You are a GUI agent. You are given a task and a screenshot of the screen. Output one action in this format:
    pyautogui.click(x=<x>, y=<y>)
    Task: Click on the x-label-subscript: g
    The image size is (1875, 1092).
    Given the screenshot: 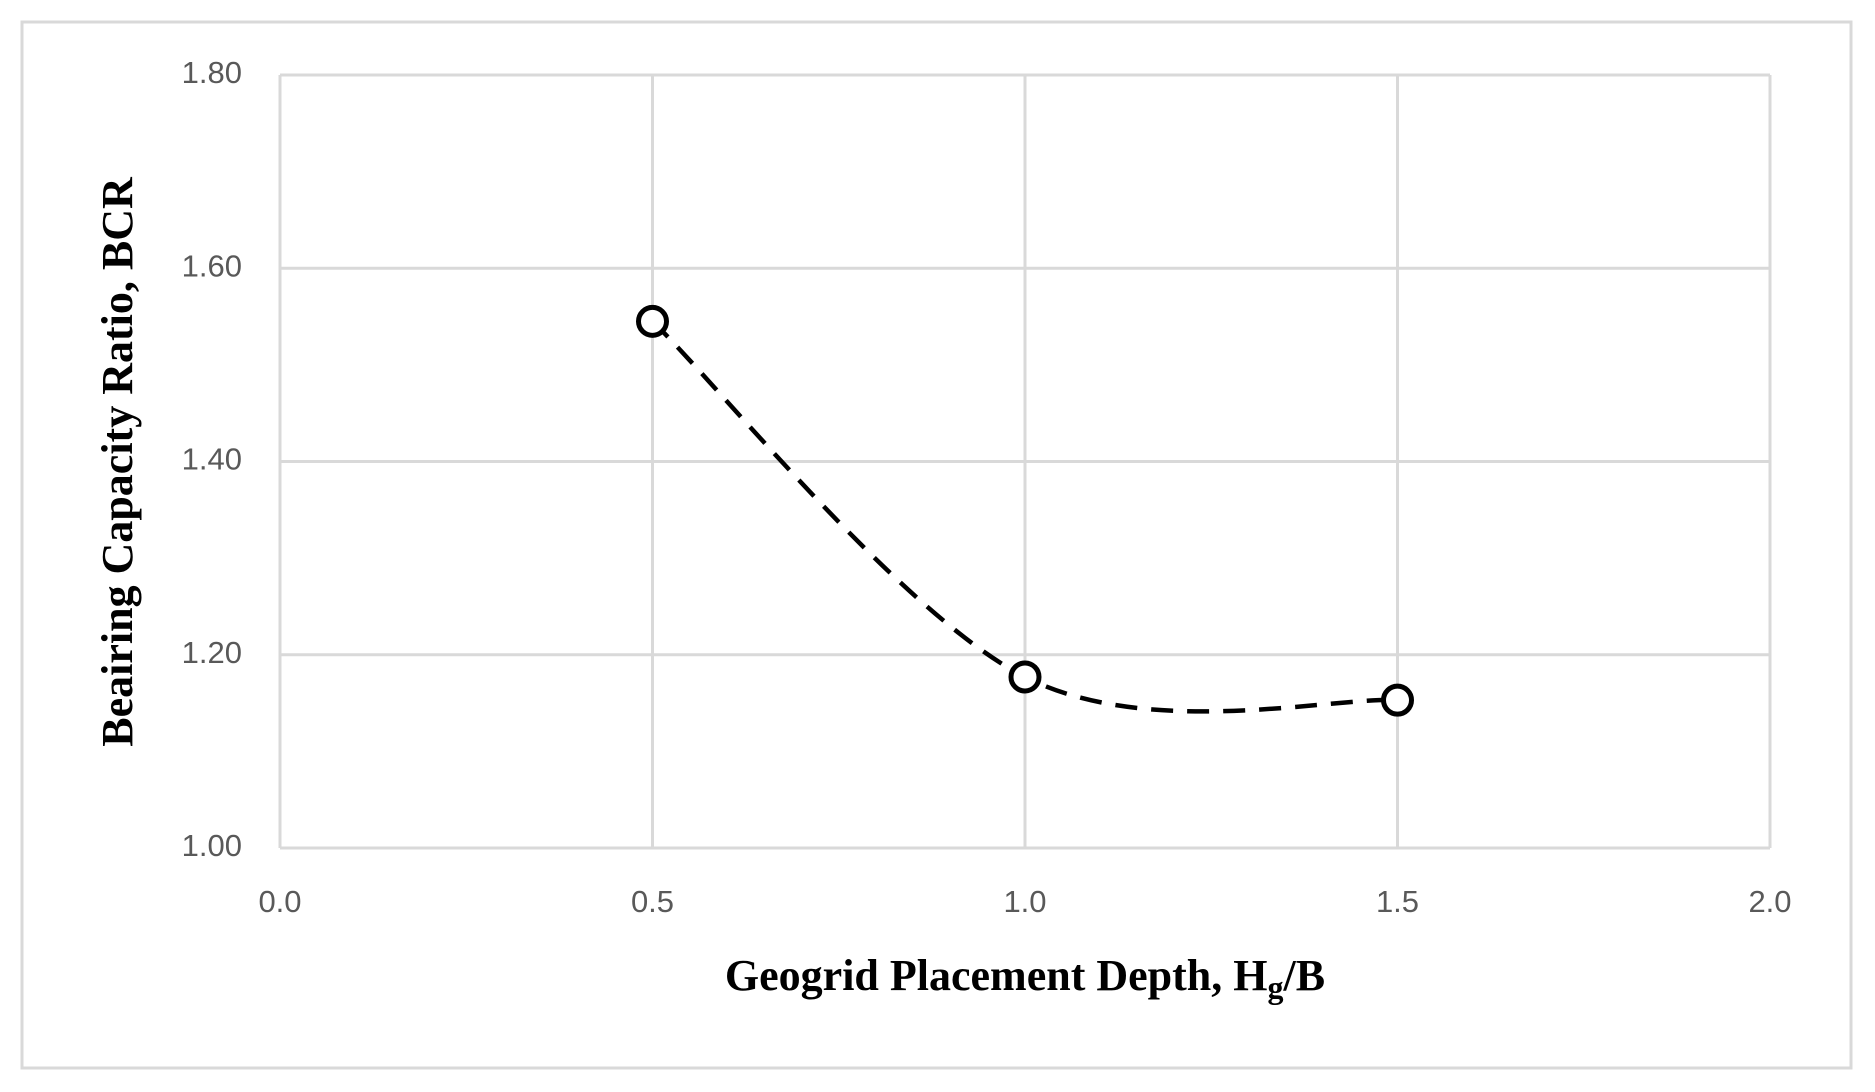 What is the action you would take?
    pyautogui.click(x=1276, y=987)
    